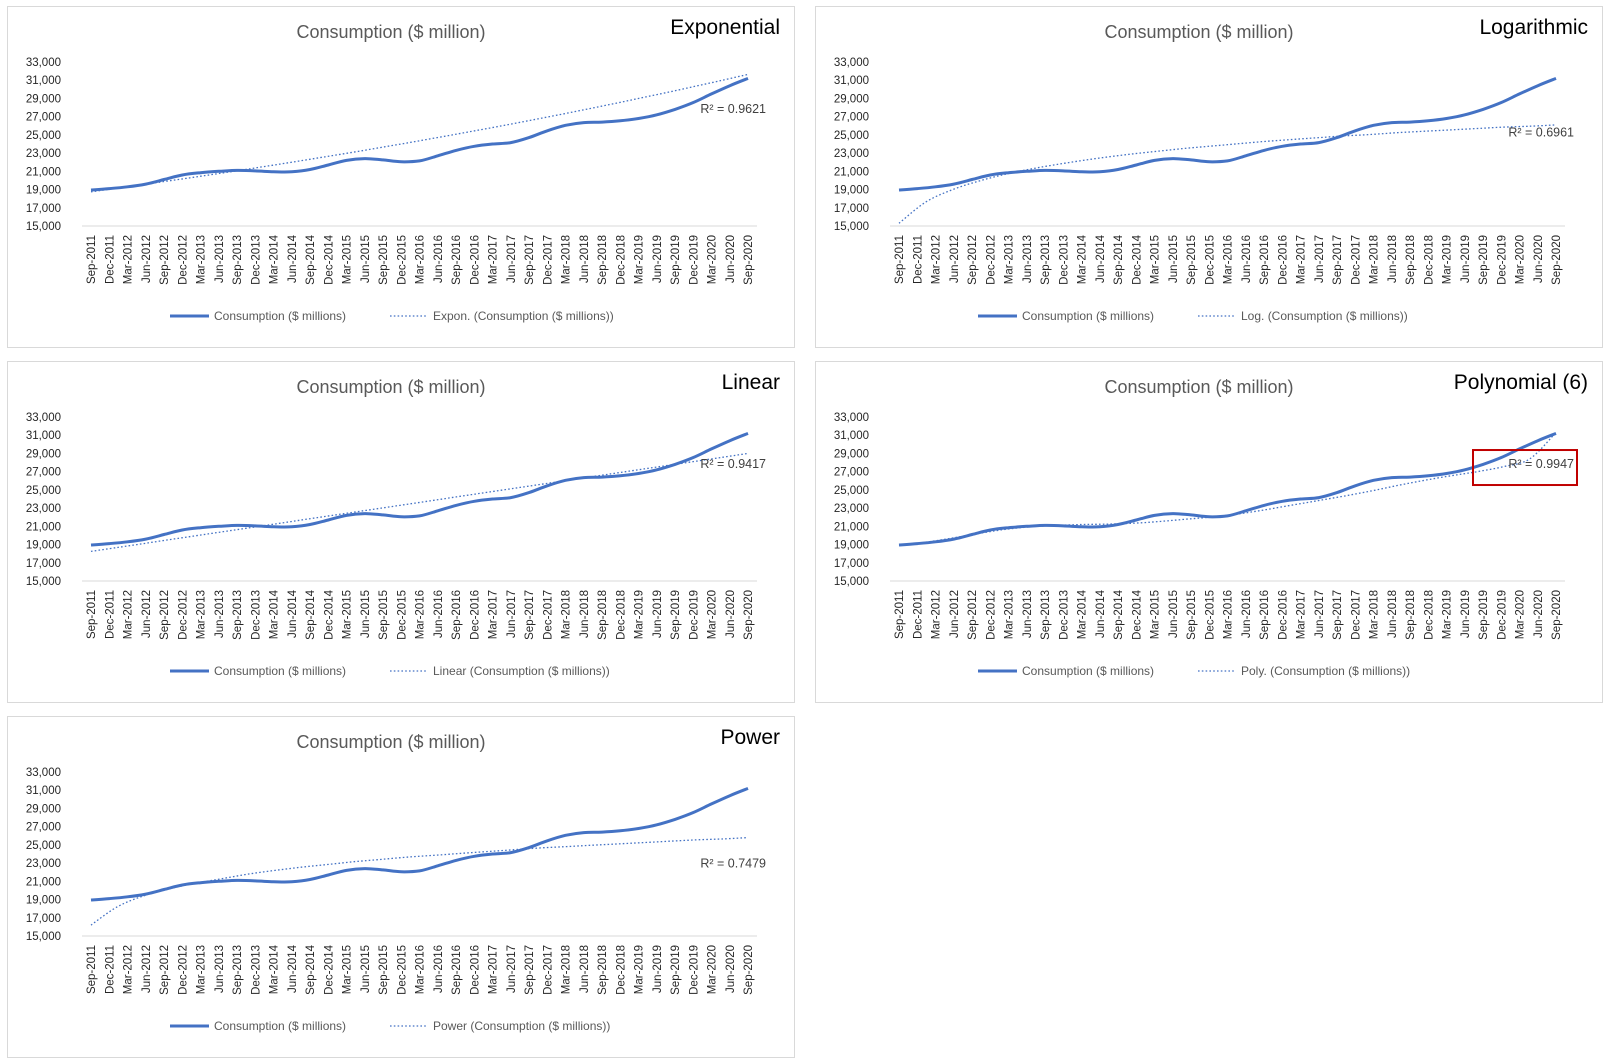 Image resolution: width=1610 pixels, height=1059 pixels. What do you see at coordinates (1227, 489) in the screenshot?
I see `trendline-polynomial` at bounding box center [1227, 489].